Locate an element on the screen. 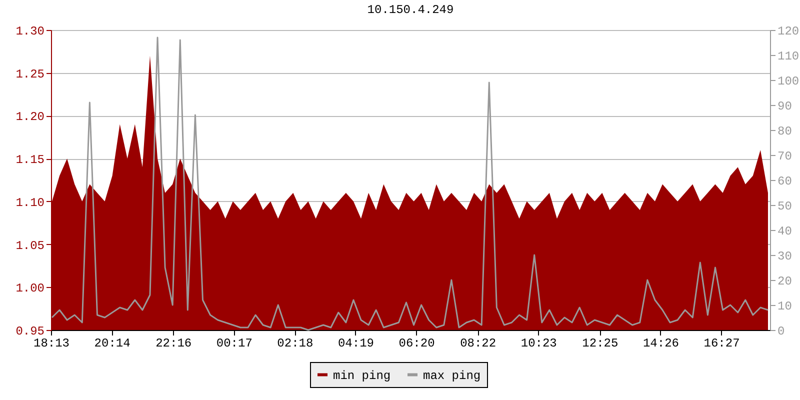  y2-tick-label: 90 is located at coordinates (785, 107).